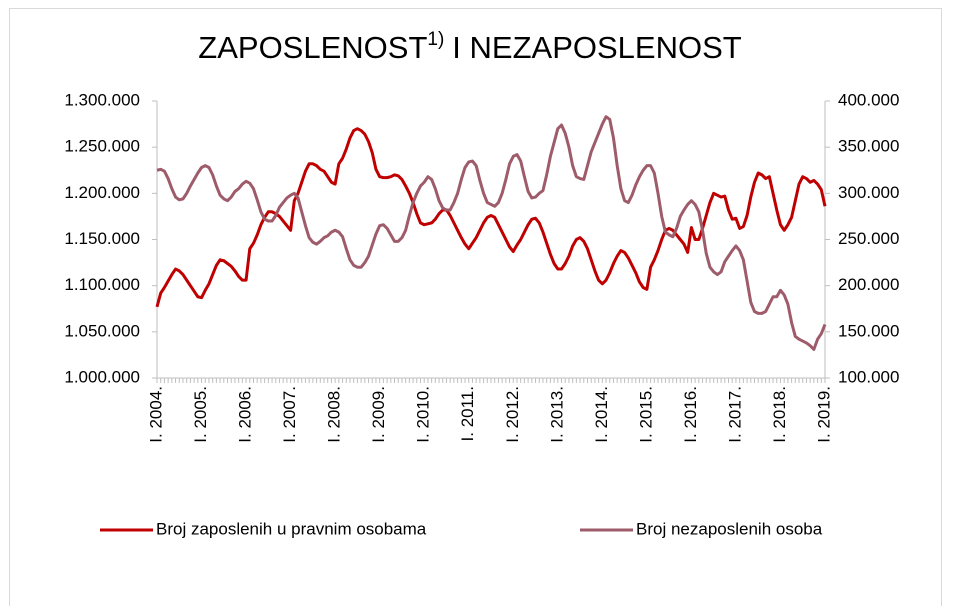 The width and height of the screenshot is (956, 606). Describe the element at coordinates (435, 39) in the screenshot. I see `title-superscript: 1)` at that location.